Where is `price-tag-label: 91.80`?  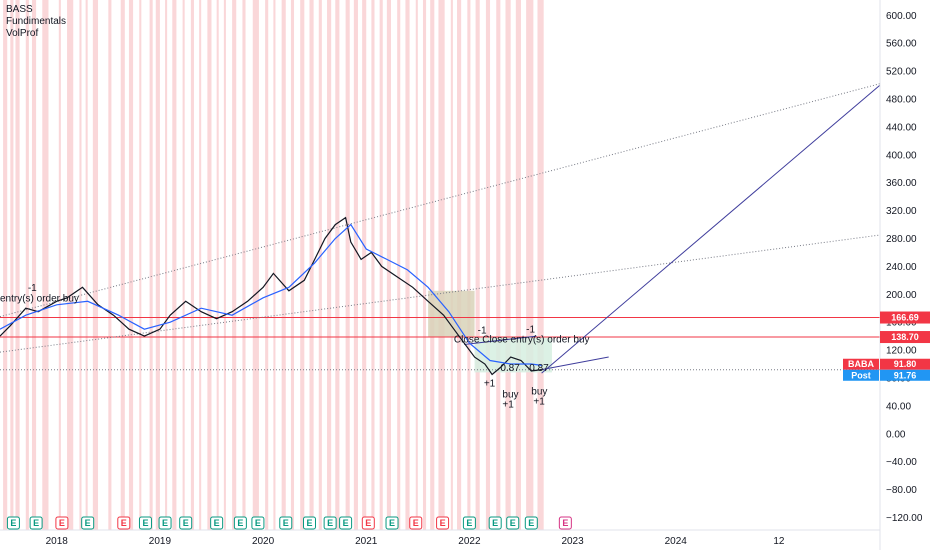 price-tag-label: 91.80 is located at coordinates (905, 364).